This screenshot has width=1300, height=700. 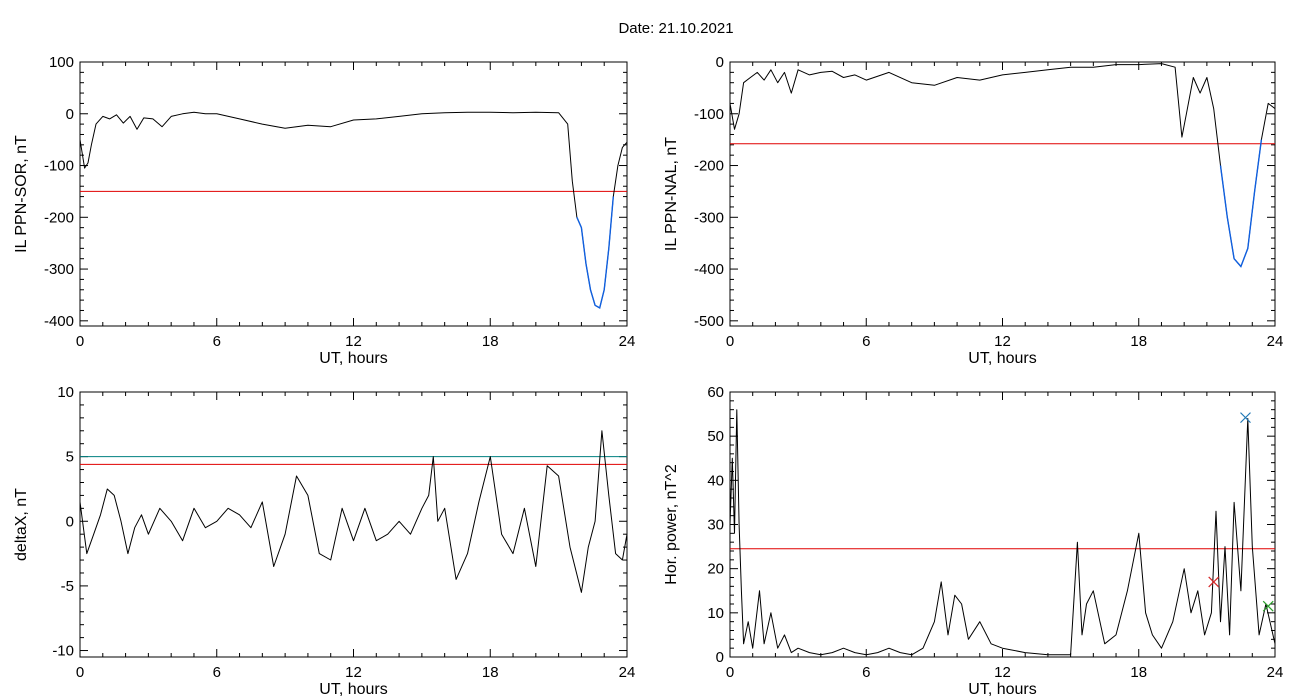 I want to click on y-axis-label: Hor. power, nT^2, so click(x=671, y=524).